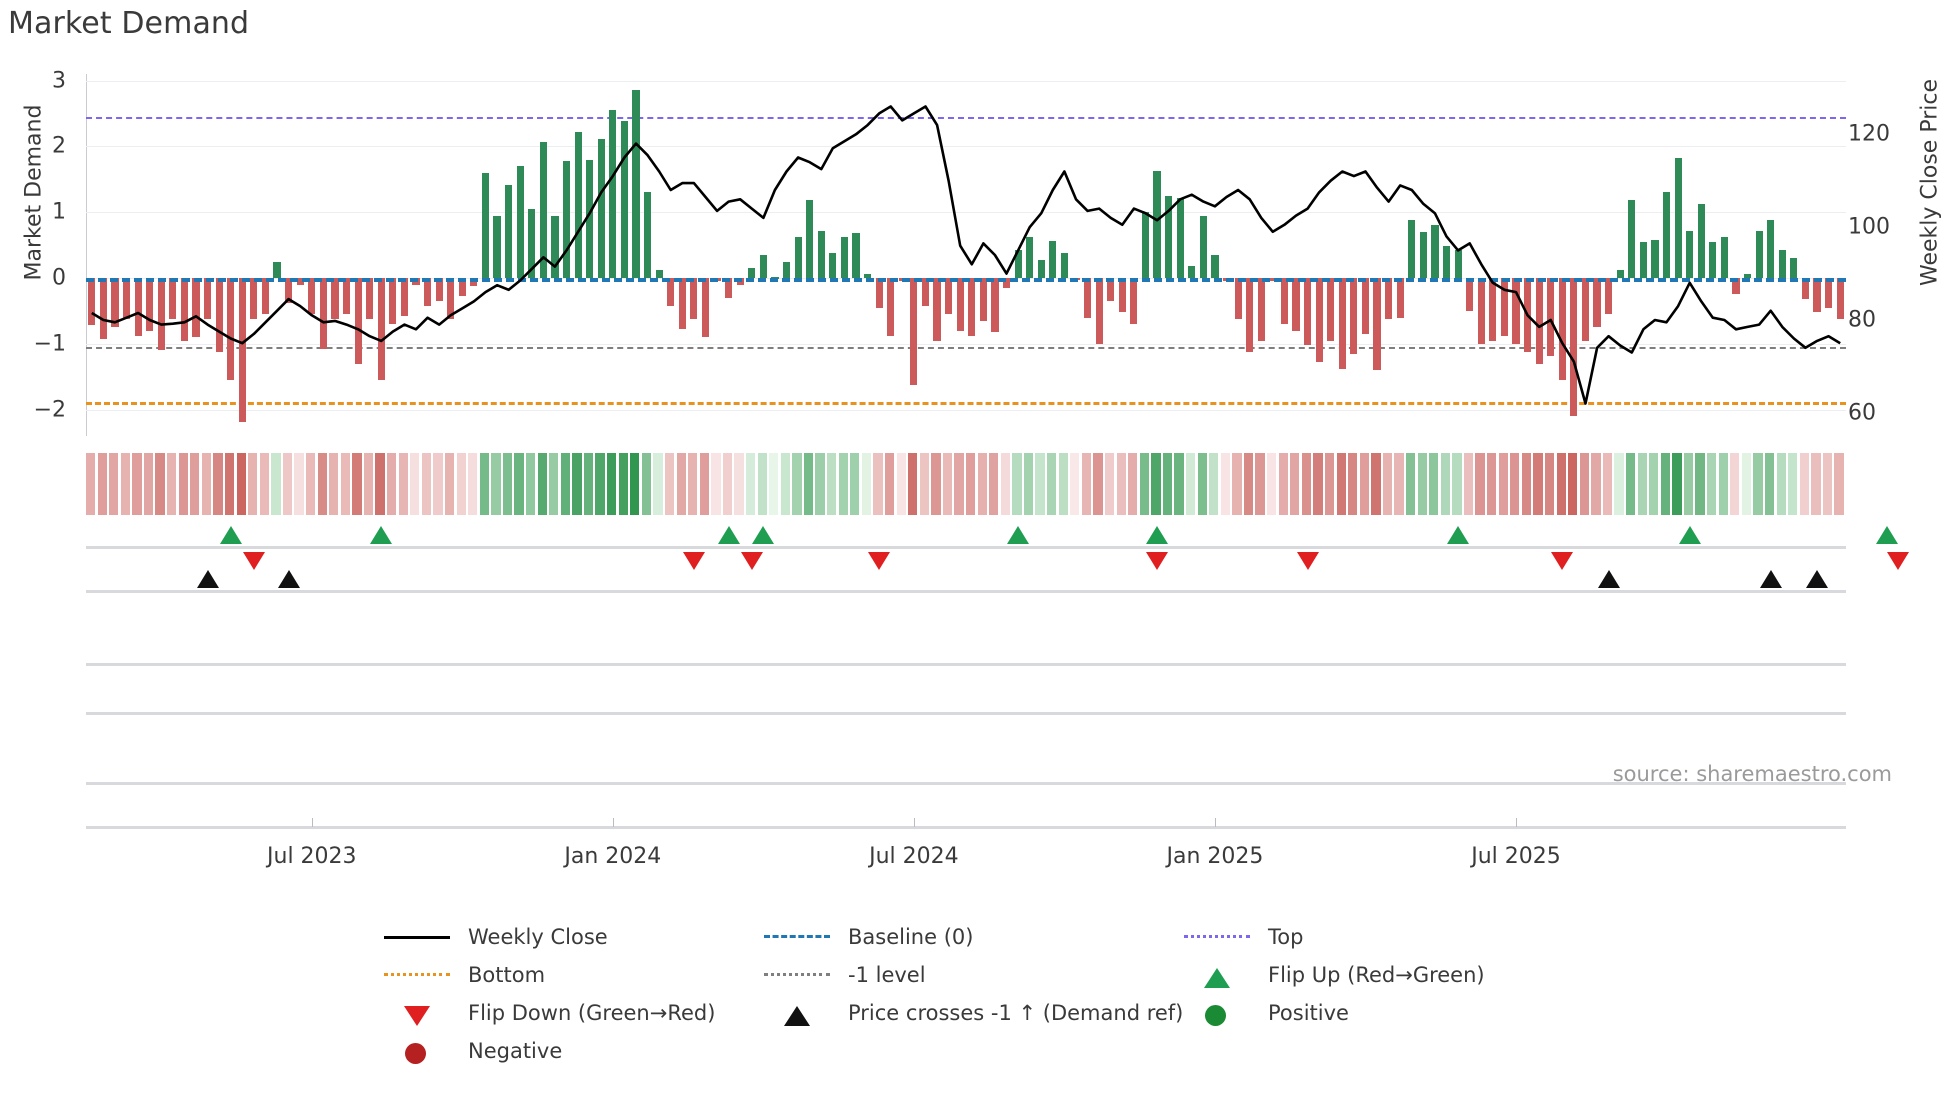 This screenshot has width=1960, height=1102. I want to click on legend-item-flip-up: Flip Up (Red→Green), so click(1390, 975).